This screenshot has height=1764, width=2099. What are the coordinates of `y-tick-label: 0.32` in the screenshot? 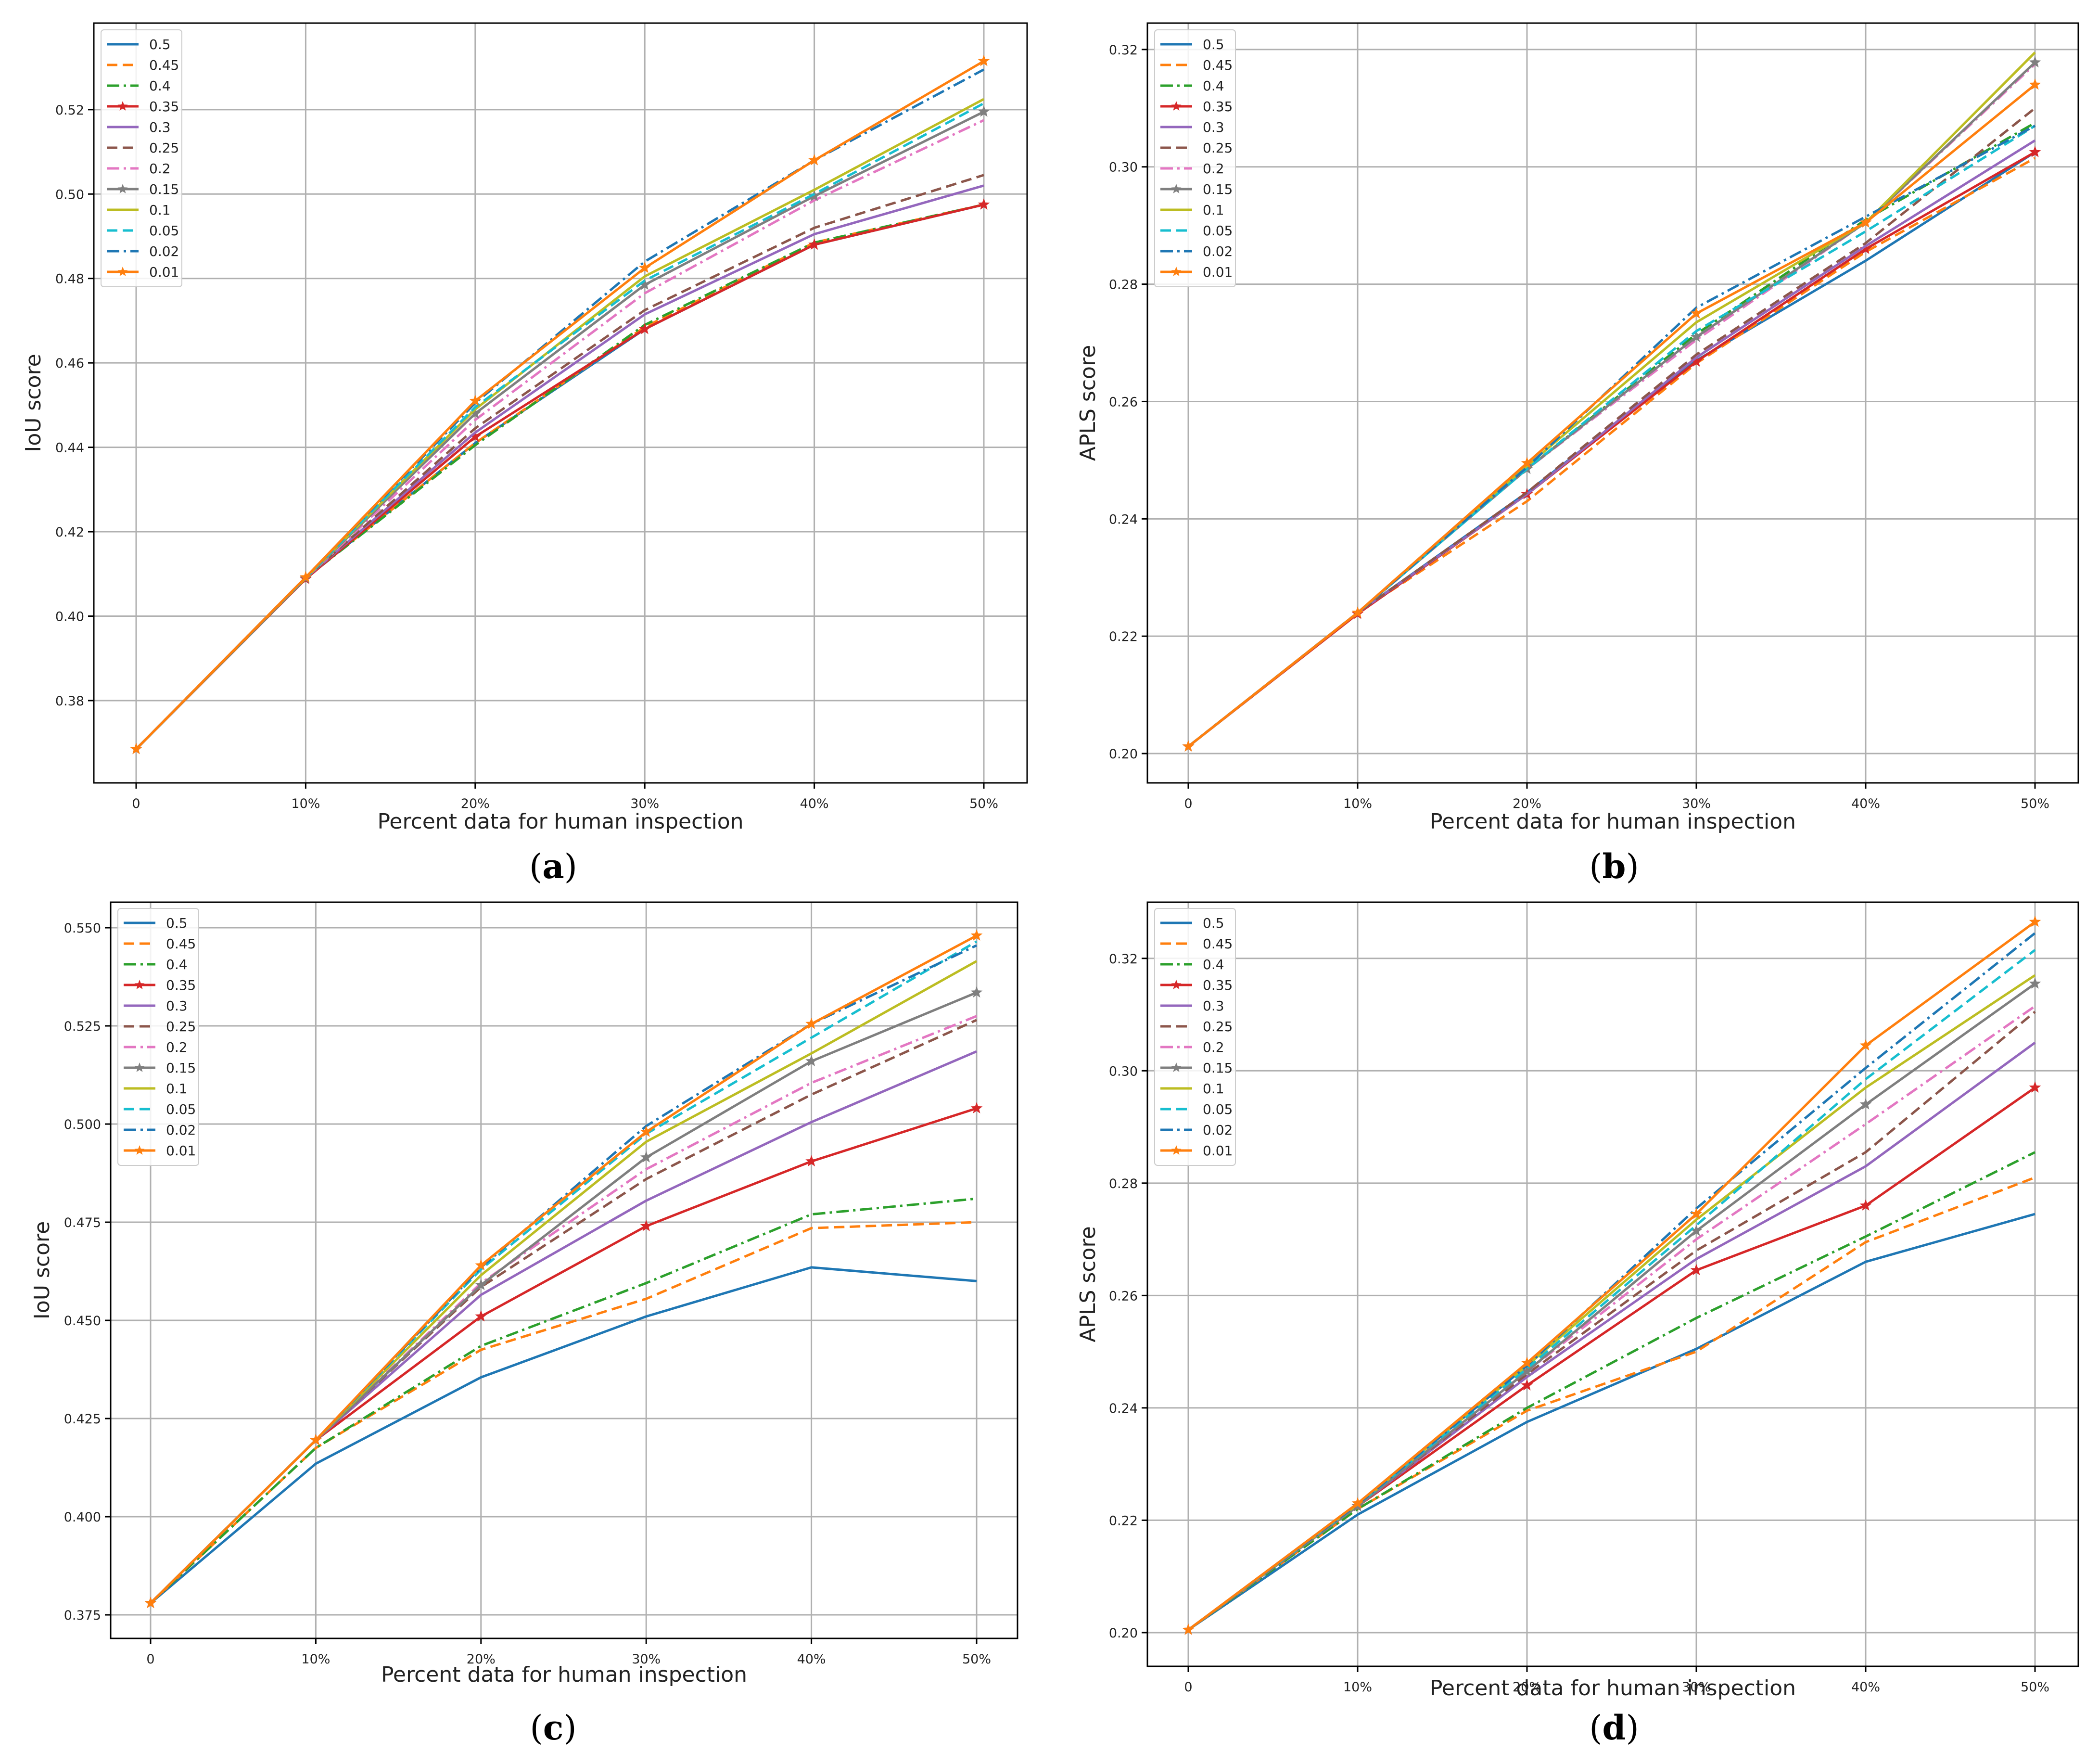 It's located at (1124, 50).